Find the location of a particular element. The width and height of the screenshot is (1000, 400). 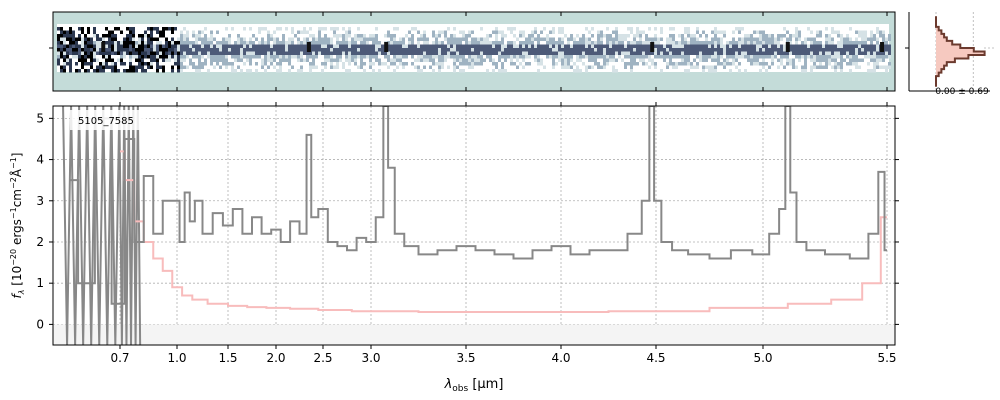

spectrum-2d-trace is located at coordinates (474, 48).